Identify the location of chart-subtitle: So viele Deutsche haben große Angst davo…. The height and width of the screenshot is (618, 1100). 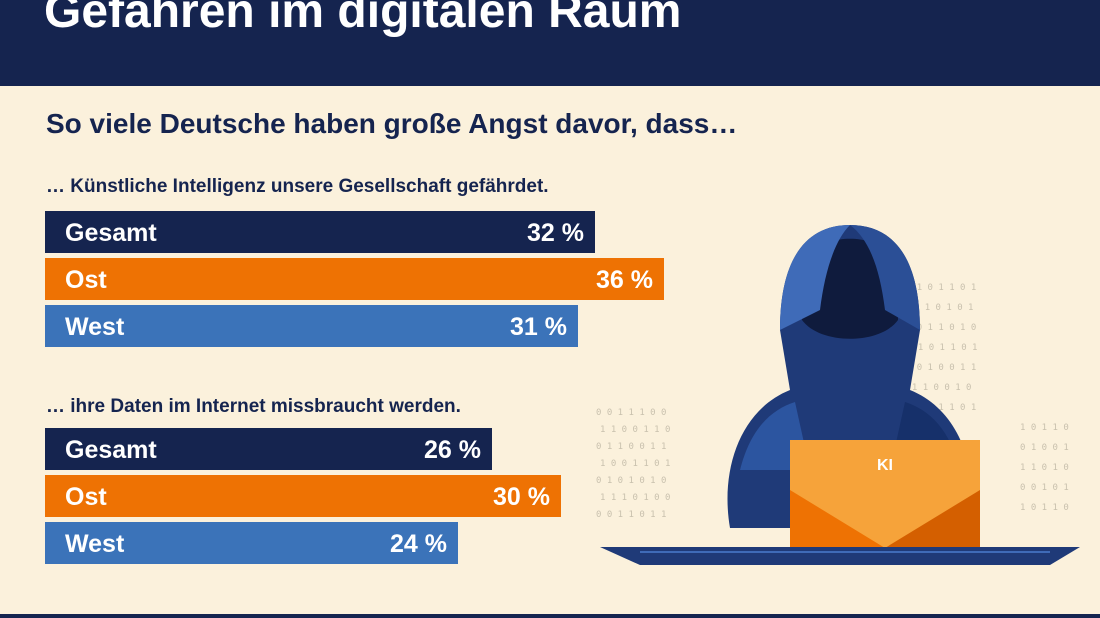
(392, 123).